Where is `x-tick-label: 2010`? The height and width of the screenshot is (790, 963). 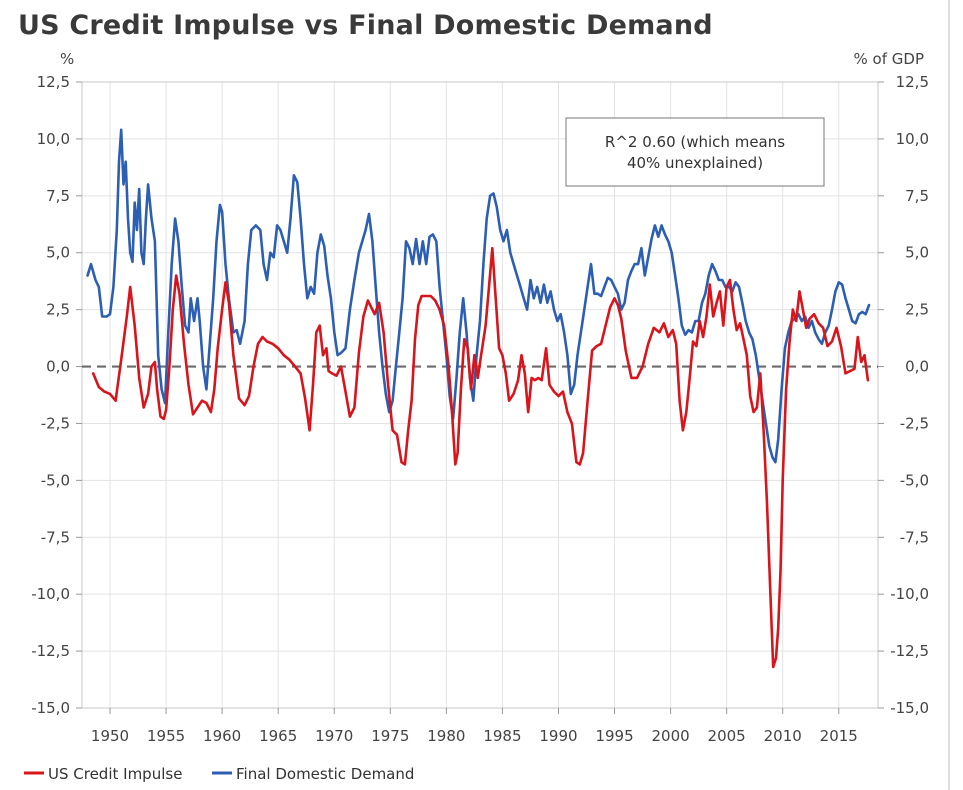 x-tick-label: 2010 is located at coordinates (783, 736).